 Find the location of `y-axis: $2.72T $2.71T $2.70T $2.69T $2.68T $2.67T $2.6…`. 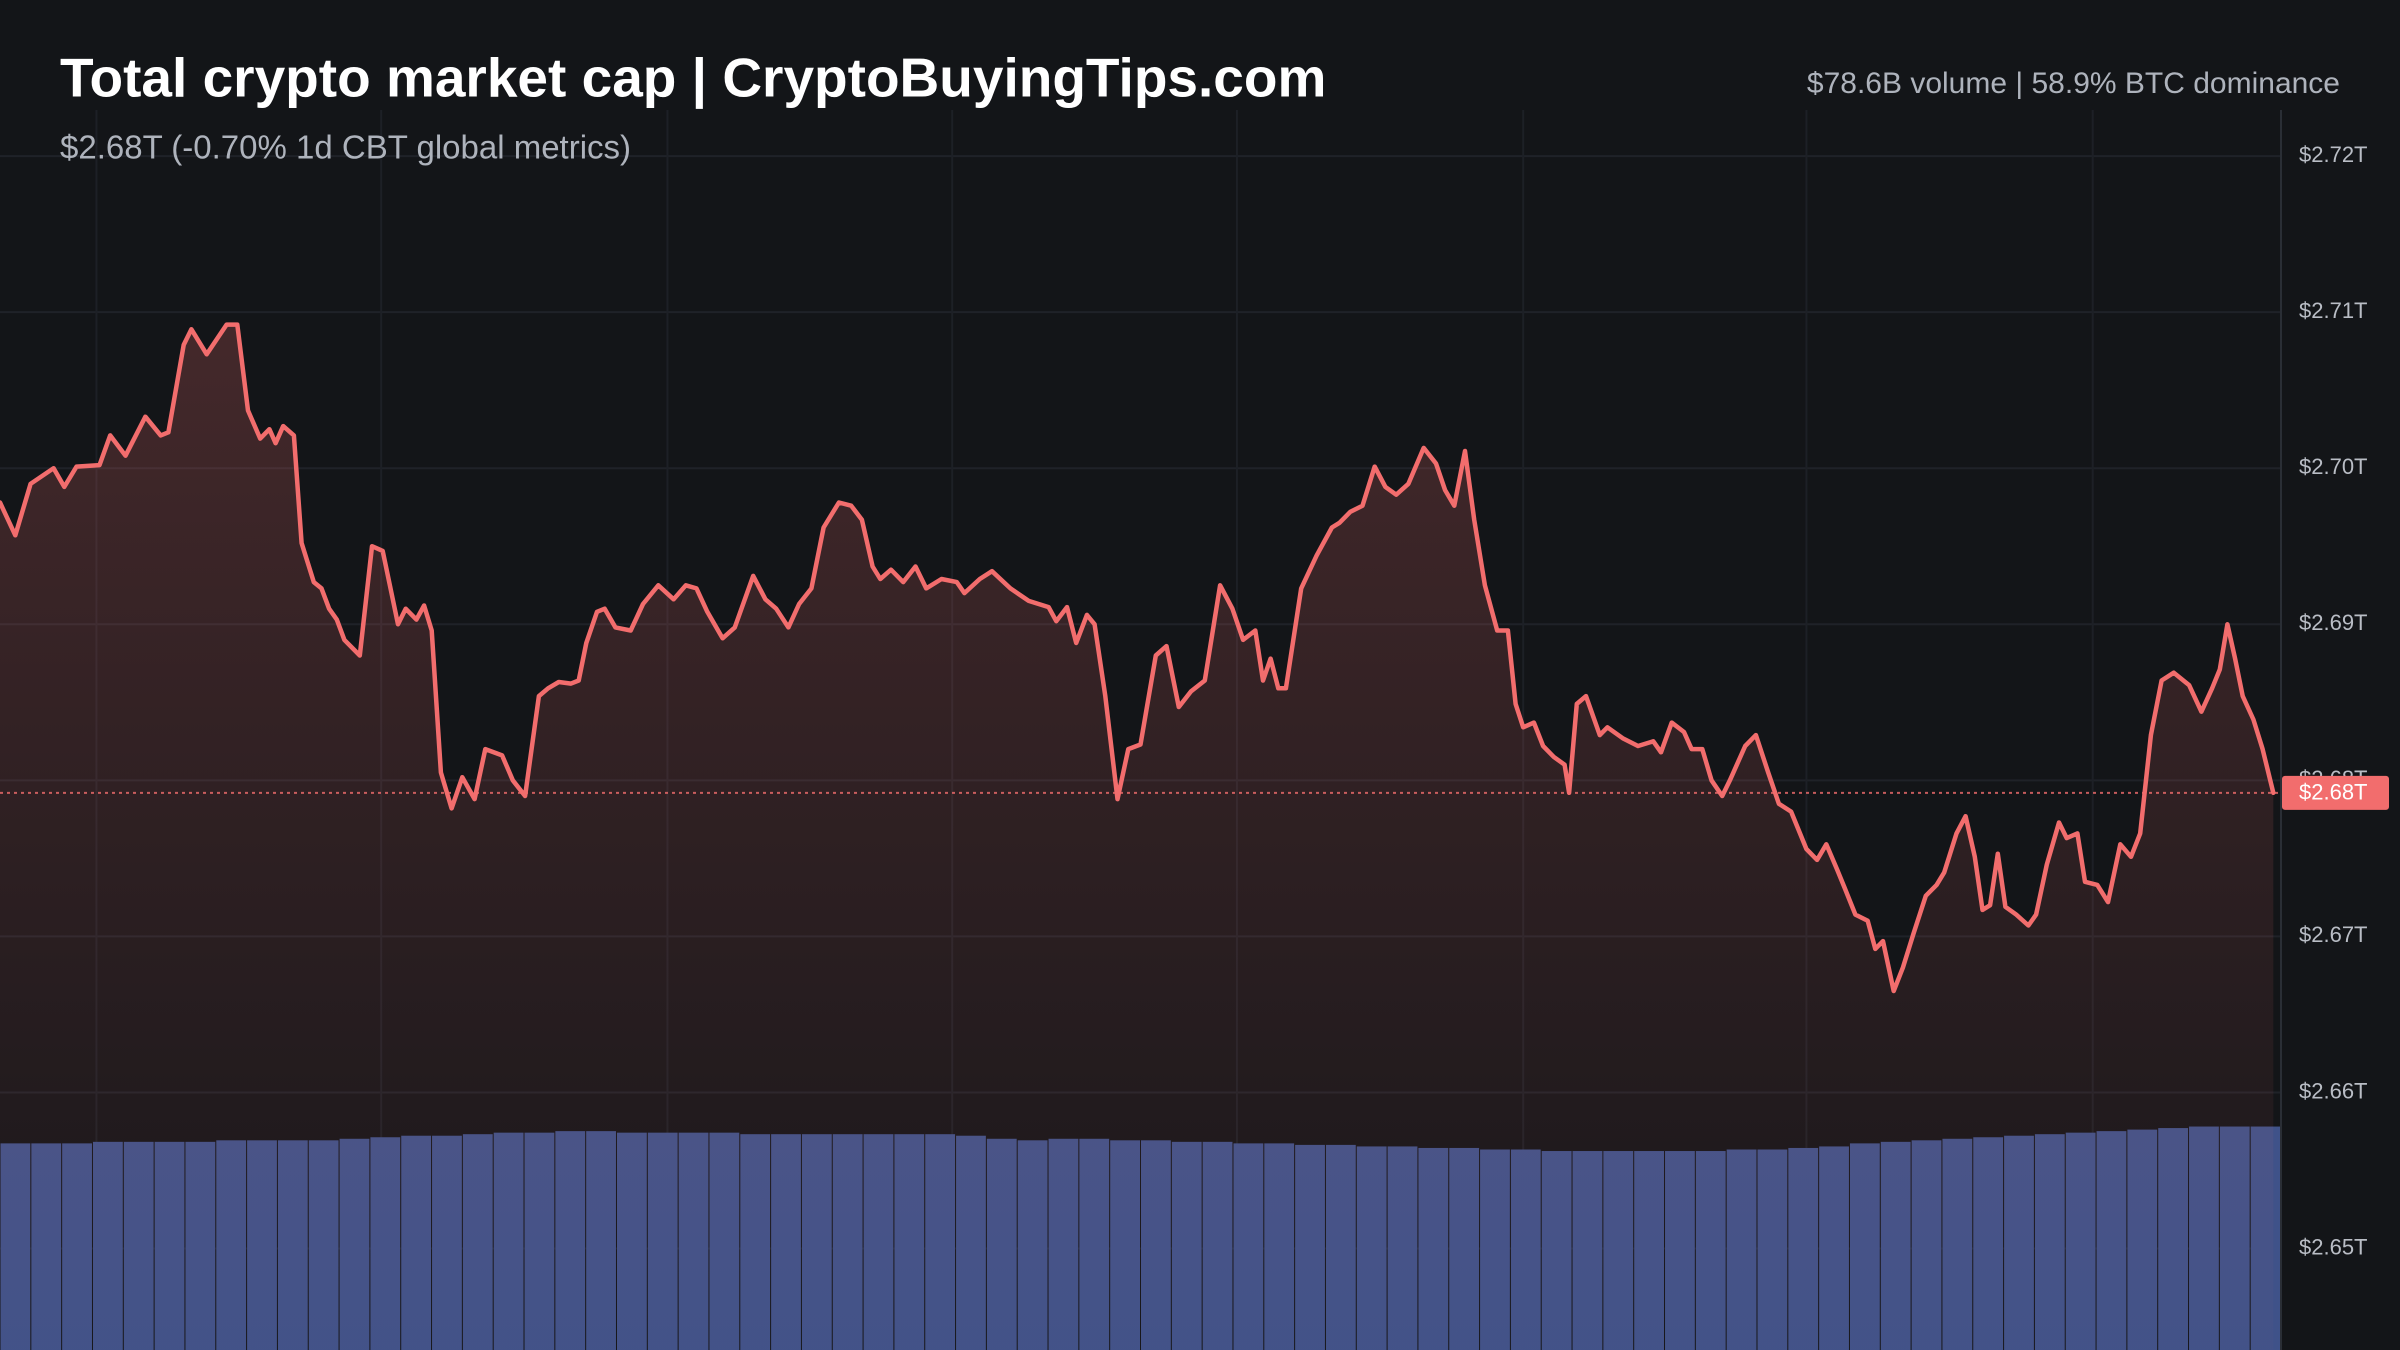

y-axis: $2.72T $2.71T $2.70T $2.69T $2.68T $2.67T $2.6… is located at coordinates (2335, 700).